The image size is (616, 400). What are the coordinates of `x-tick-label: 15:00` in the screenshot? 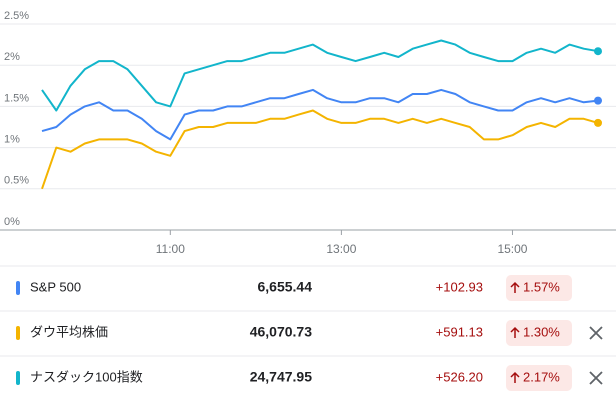 It's located at (512, 249).